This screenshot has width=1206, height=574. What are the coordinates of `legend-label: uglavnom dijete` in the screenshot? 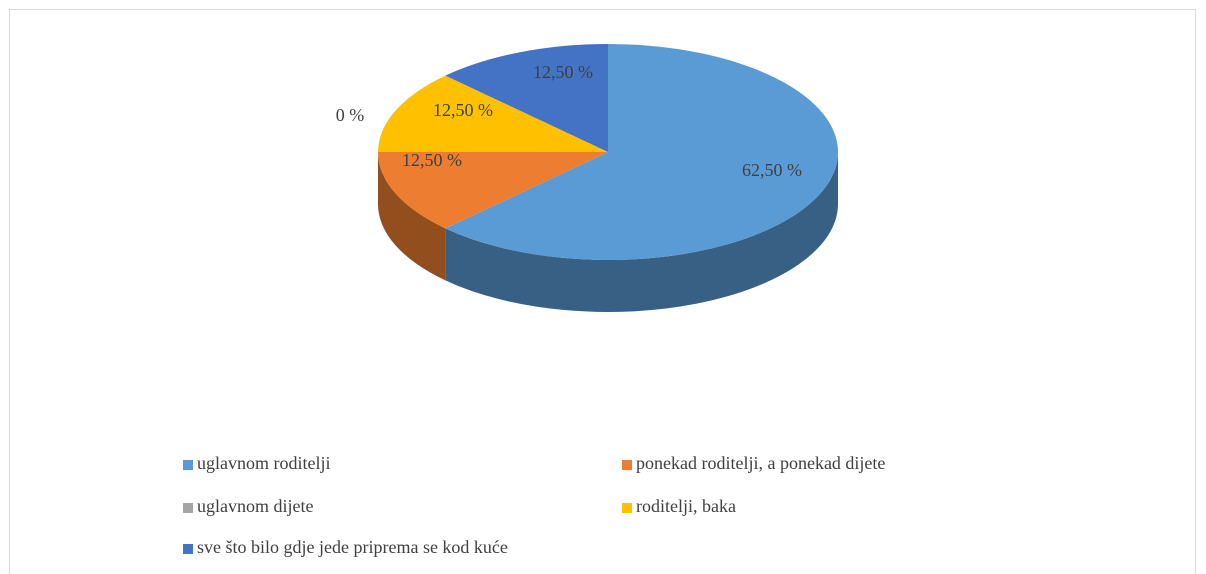 It's located at (255, 506).